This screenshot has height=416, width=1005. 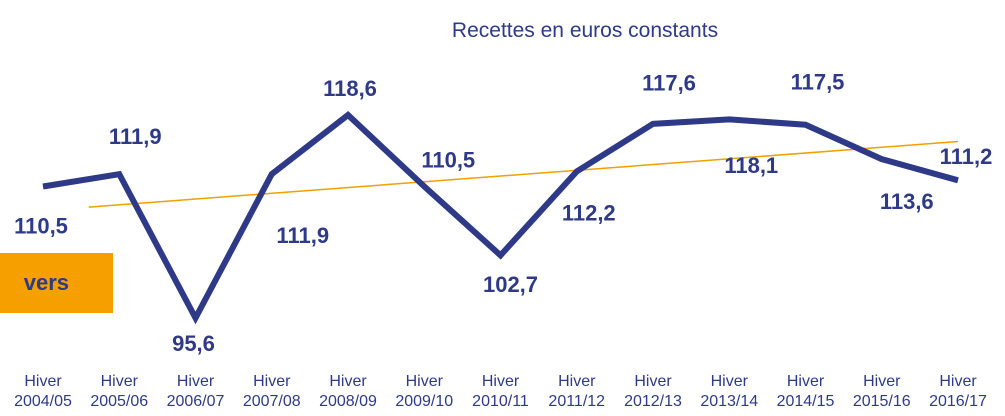 I want to click on x-tick-label: Hiver 2011/12, so click(x=577, y=391).